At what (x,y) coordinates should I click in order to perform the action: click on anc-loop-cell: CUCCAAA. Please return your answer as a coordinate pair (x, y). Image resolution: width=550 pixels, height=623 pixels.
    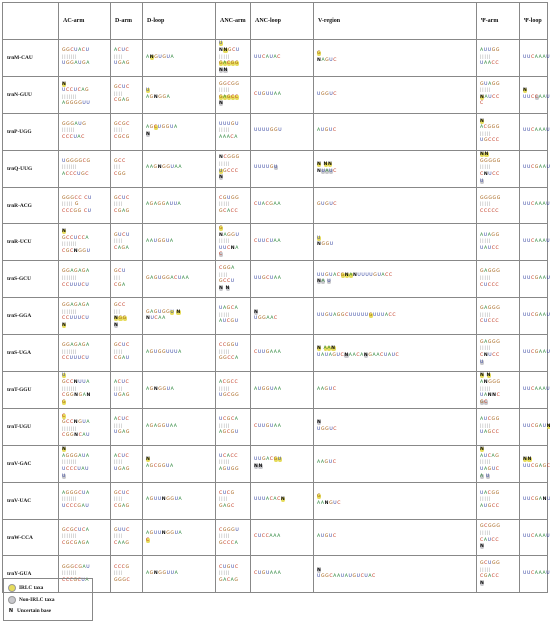
    Looking at the image, I should click on (282, 537).